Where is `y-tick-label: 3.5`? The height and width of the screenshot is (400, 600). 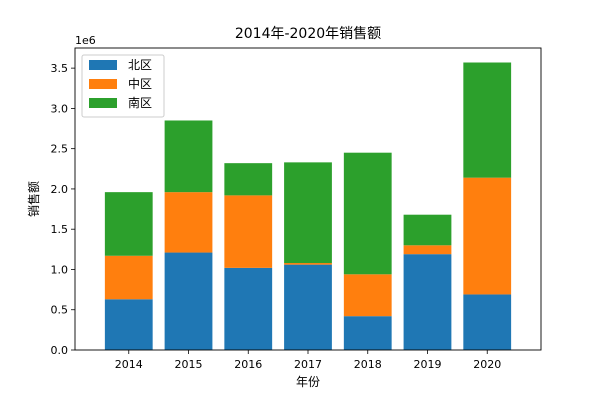
y-tick-label: 3.5 is located at coordinates (60, 68).